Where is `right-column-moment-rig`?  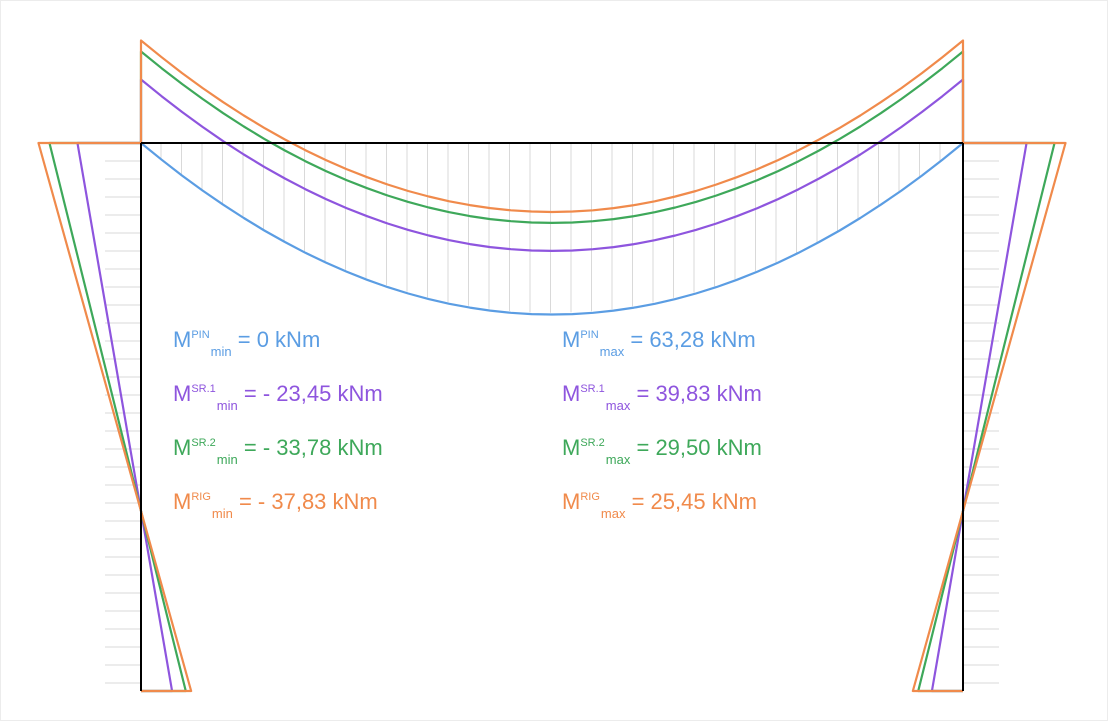
right-column-moment-rig is located at coordinates (989, 417).